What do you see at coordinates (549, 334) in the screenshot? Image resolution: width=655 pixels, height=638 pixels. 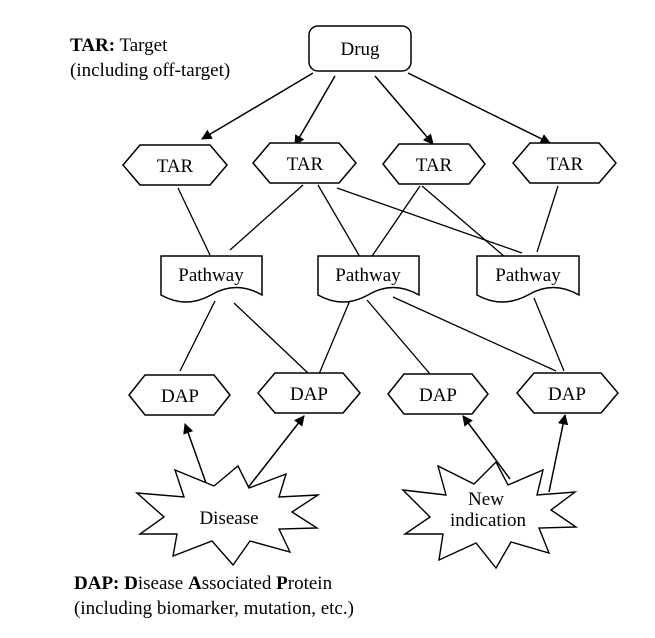 I see `link-pw3-dap4` at bounding box center [549, 334].